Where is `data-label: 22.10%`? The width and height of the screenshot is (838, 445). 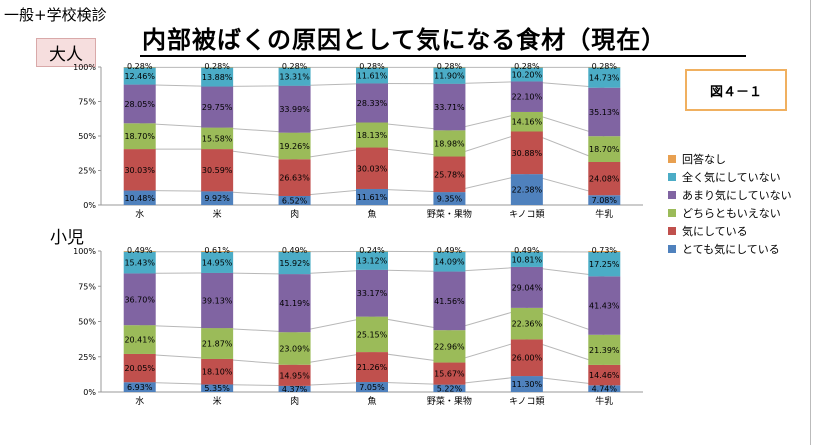
data-label: 22.10% is located at coordinates (527, 97).